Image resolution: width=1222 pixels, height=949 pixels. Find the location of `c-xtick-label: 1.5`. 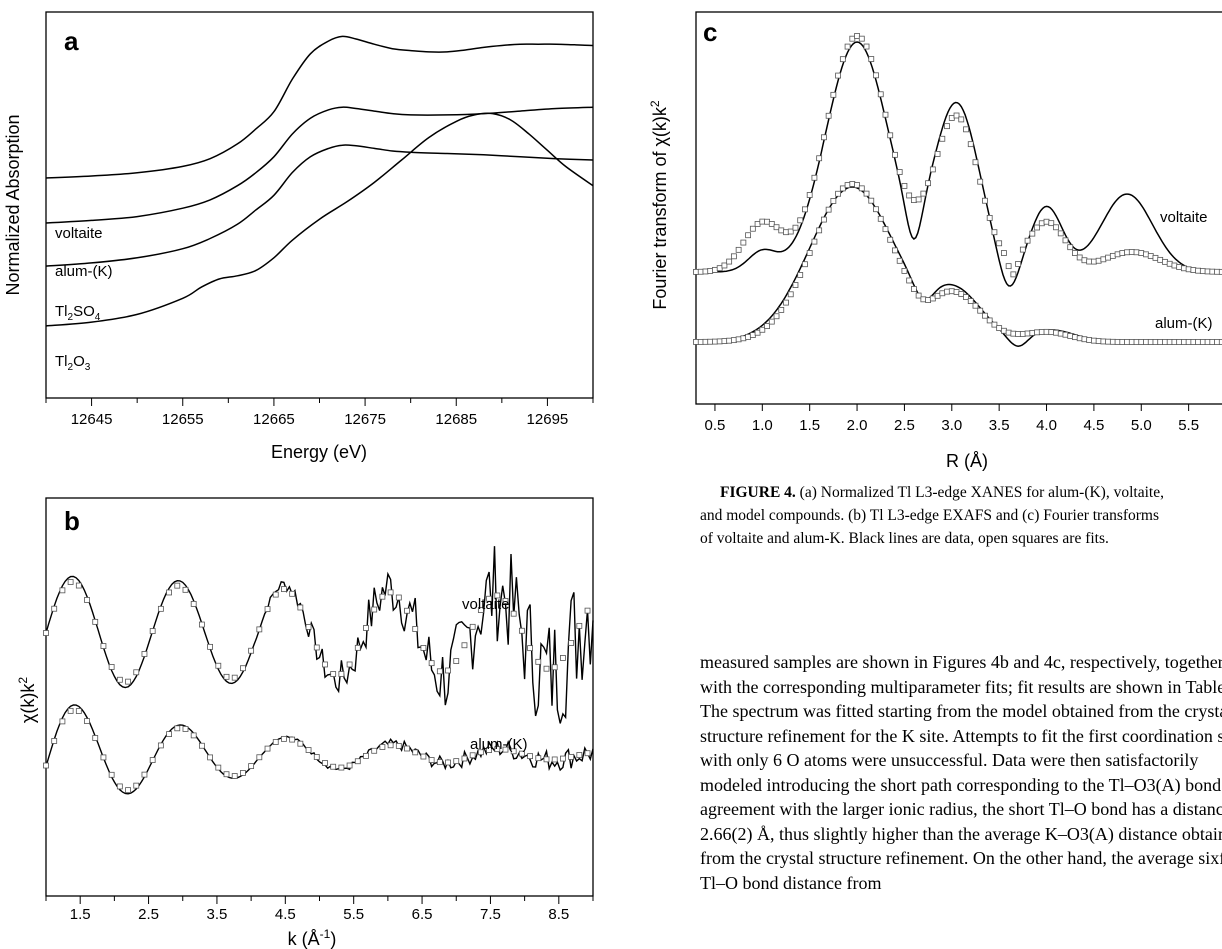

c-xtick-label: 1.5 is located at coordinates (809, 425).